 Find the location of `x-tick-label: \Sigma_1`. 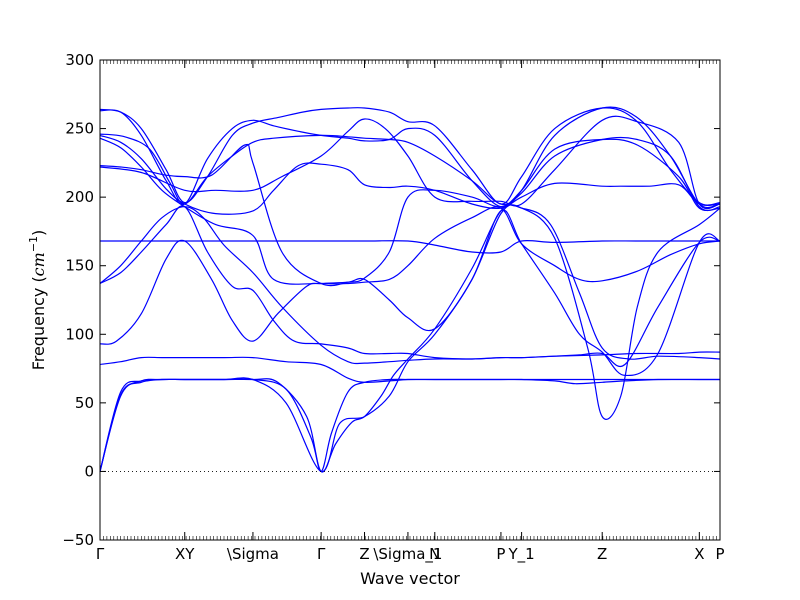

x-tick-label: \Sigma_1 is located at coordinates (407, 554).